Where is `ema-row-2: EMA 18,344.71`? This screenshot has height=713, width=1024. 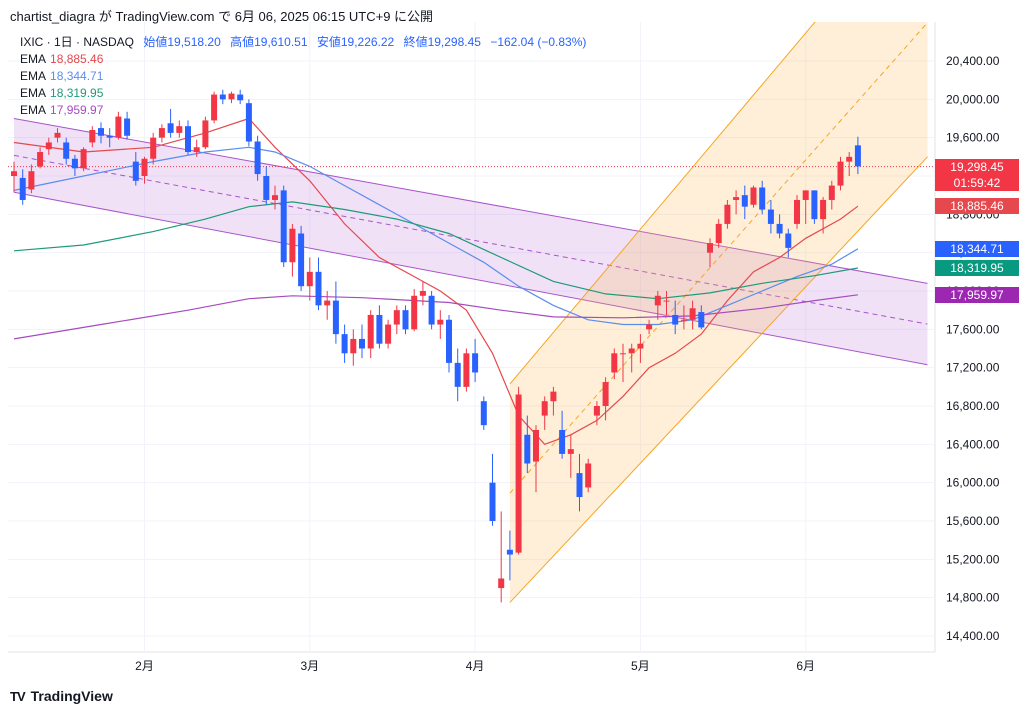
ema-row-2: EMA 18,344.71 is located at coordinates (306, 76).